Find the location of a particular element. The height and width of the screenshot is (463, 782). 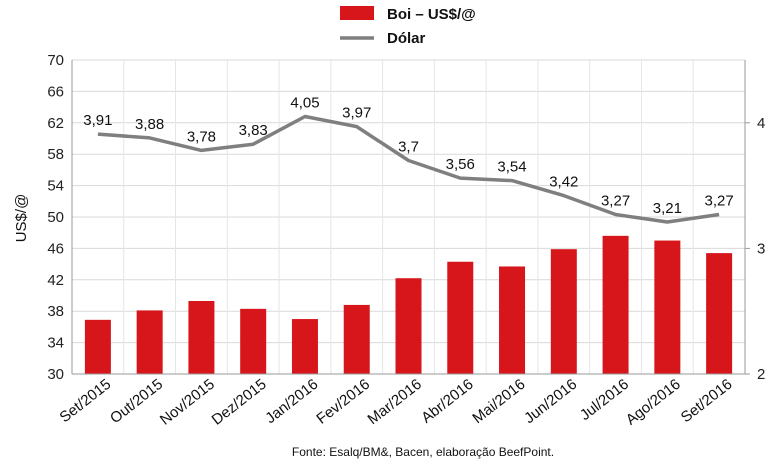

y-tick-label: 50 is located at coordinates (55, 217).